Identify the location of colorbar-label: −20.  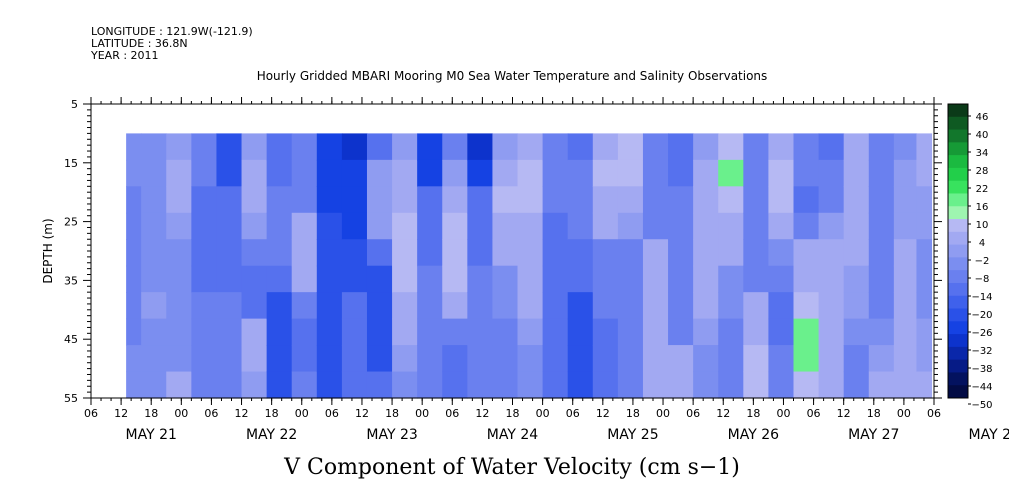
(981, 315).